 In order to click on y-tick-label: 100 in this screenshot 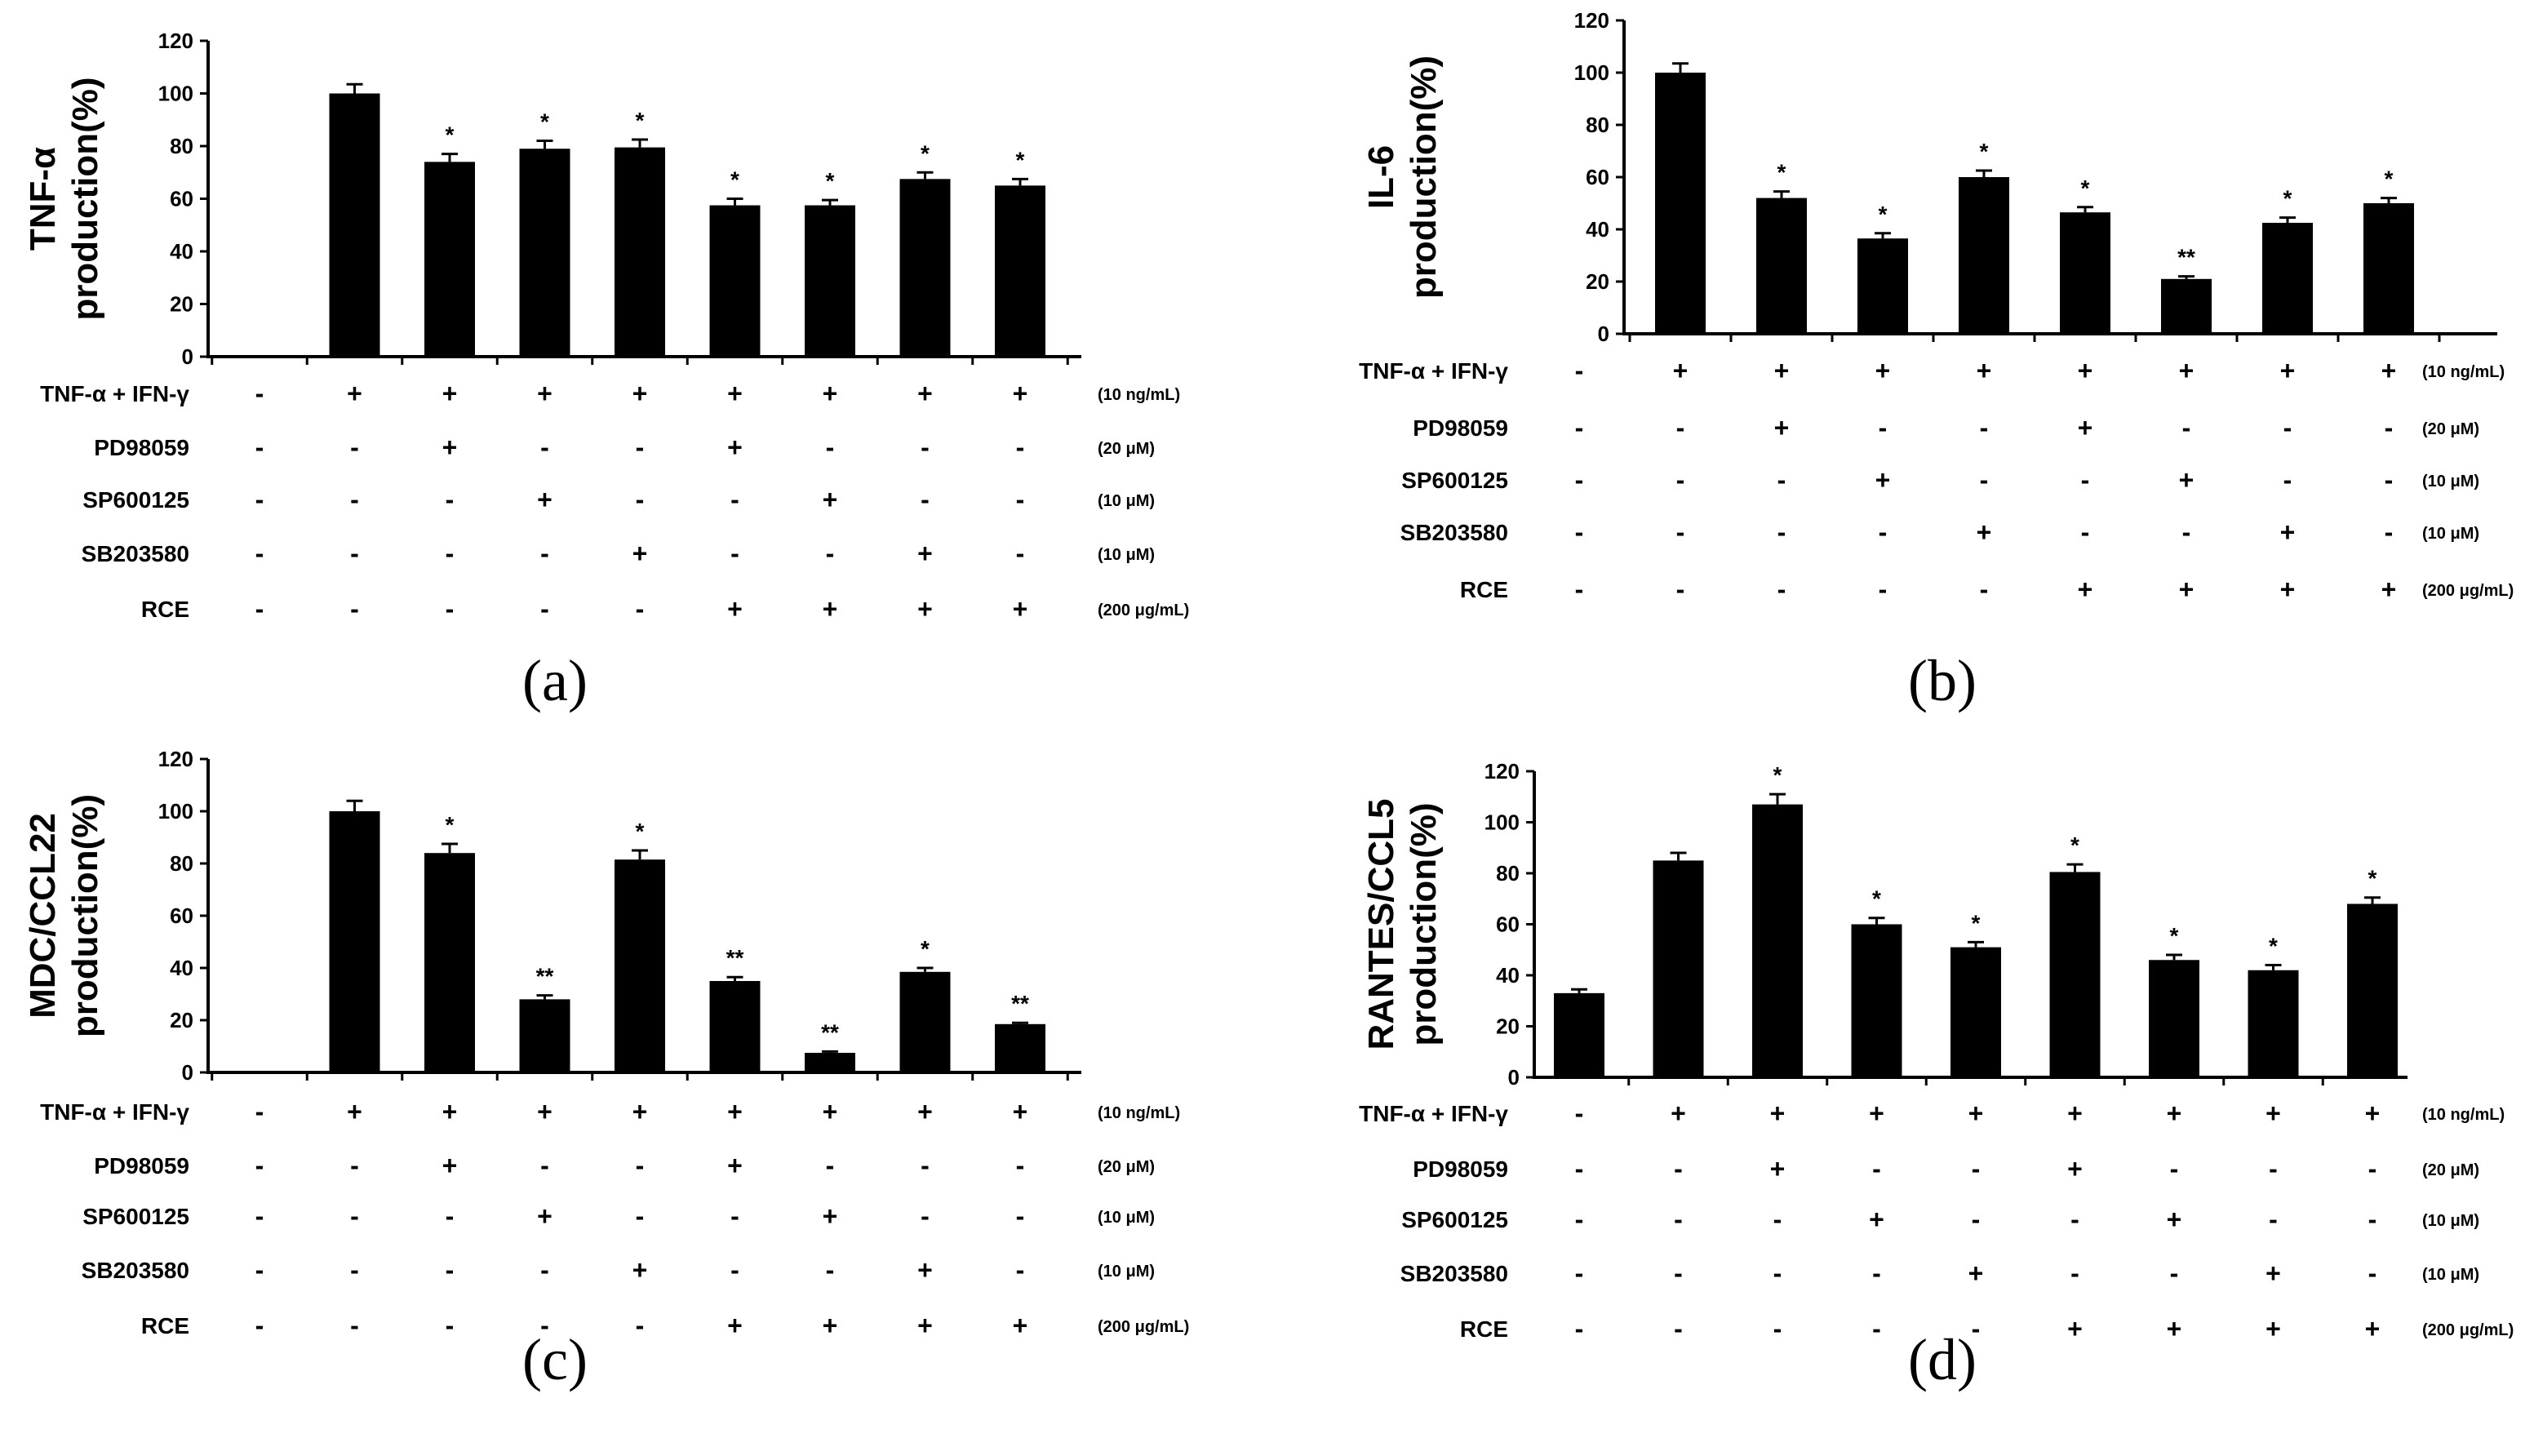, I will do `click(1502, 823)`.